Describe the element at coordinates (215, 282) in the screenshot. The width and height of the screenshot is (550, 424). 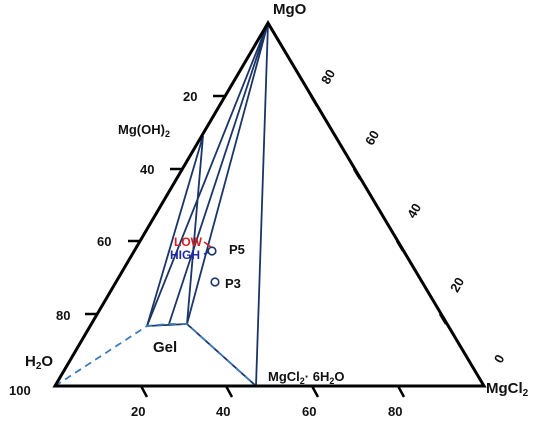
I see `point-p3-marker` at that location.